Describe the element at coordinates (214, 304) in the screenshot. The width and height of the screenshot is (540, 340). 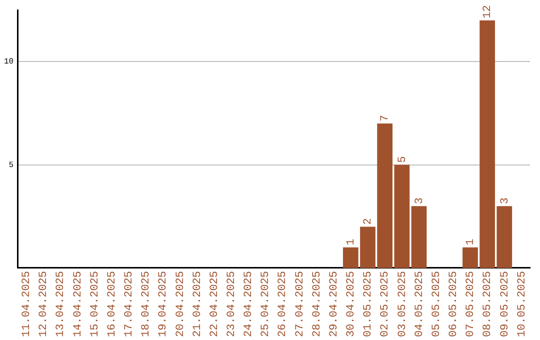
I see `x-tick-label: 22.04.2025` at that location.